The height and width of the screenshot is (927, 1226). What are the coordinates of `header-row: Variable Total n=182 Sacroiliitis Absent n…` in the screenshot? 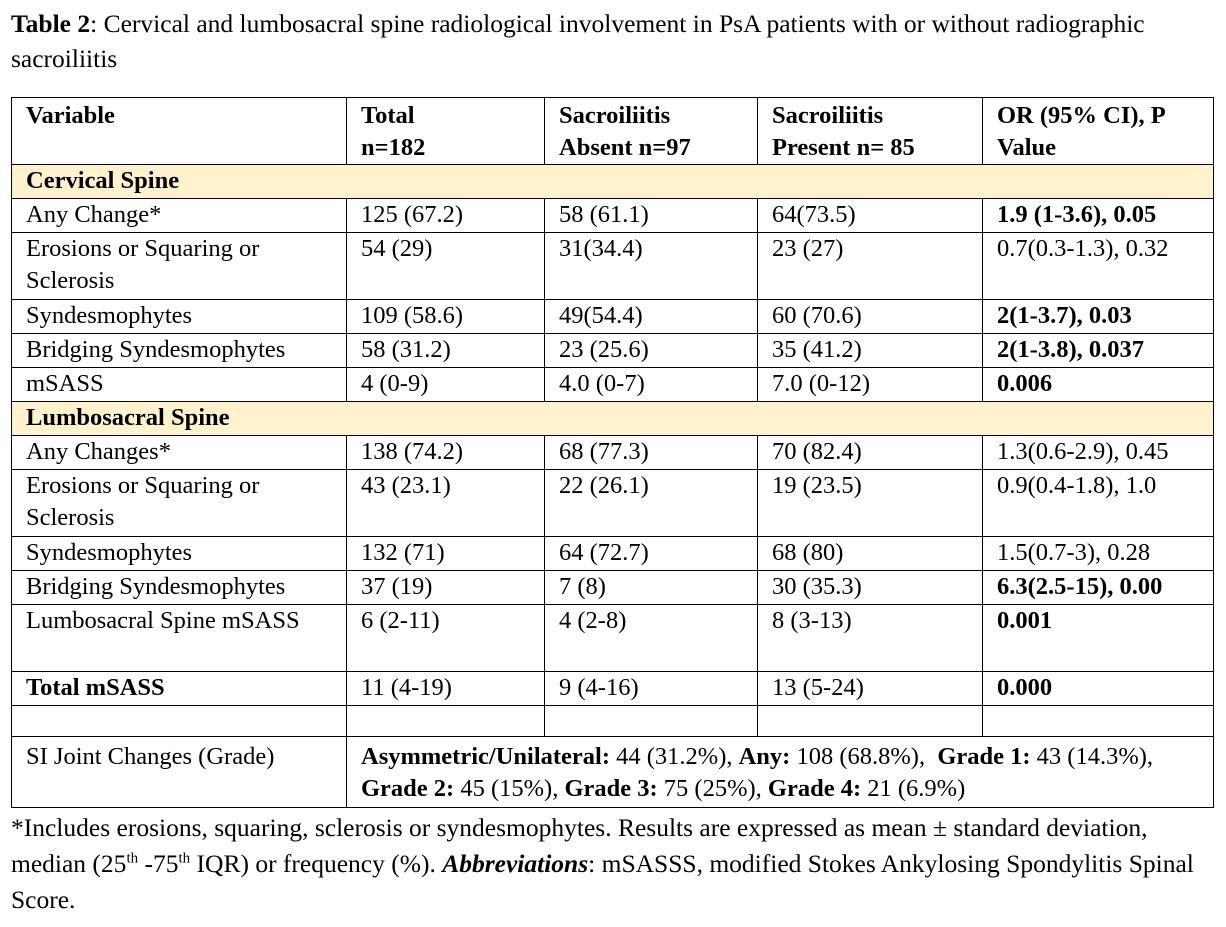 It's located at (612, 131).